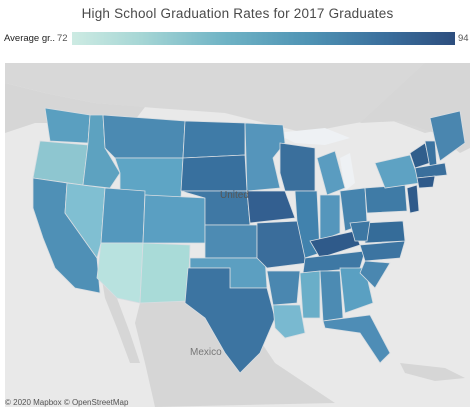  I want to click on state-montana, so click(144, 136).